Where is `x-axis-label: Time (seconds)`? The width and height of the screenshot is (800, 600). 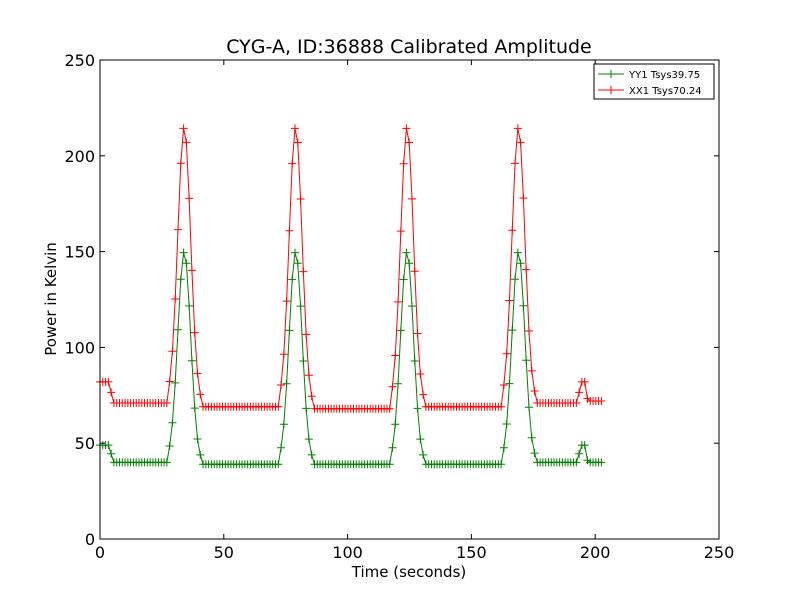 x-axis-label: Time (seconds) is located at coordinates (409, 572).